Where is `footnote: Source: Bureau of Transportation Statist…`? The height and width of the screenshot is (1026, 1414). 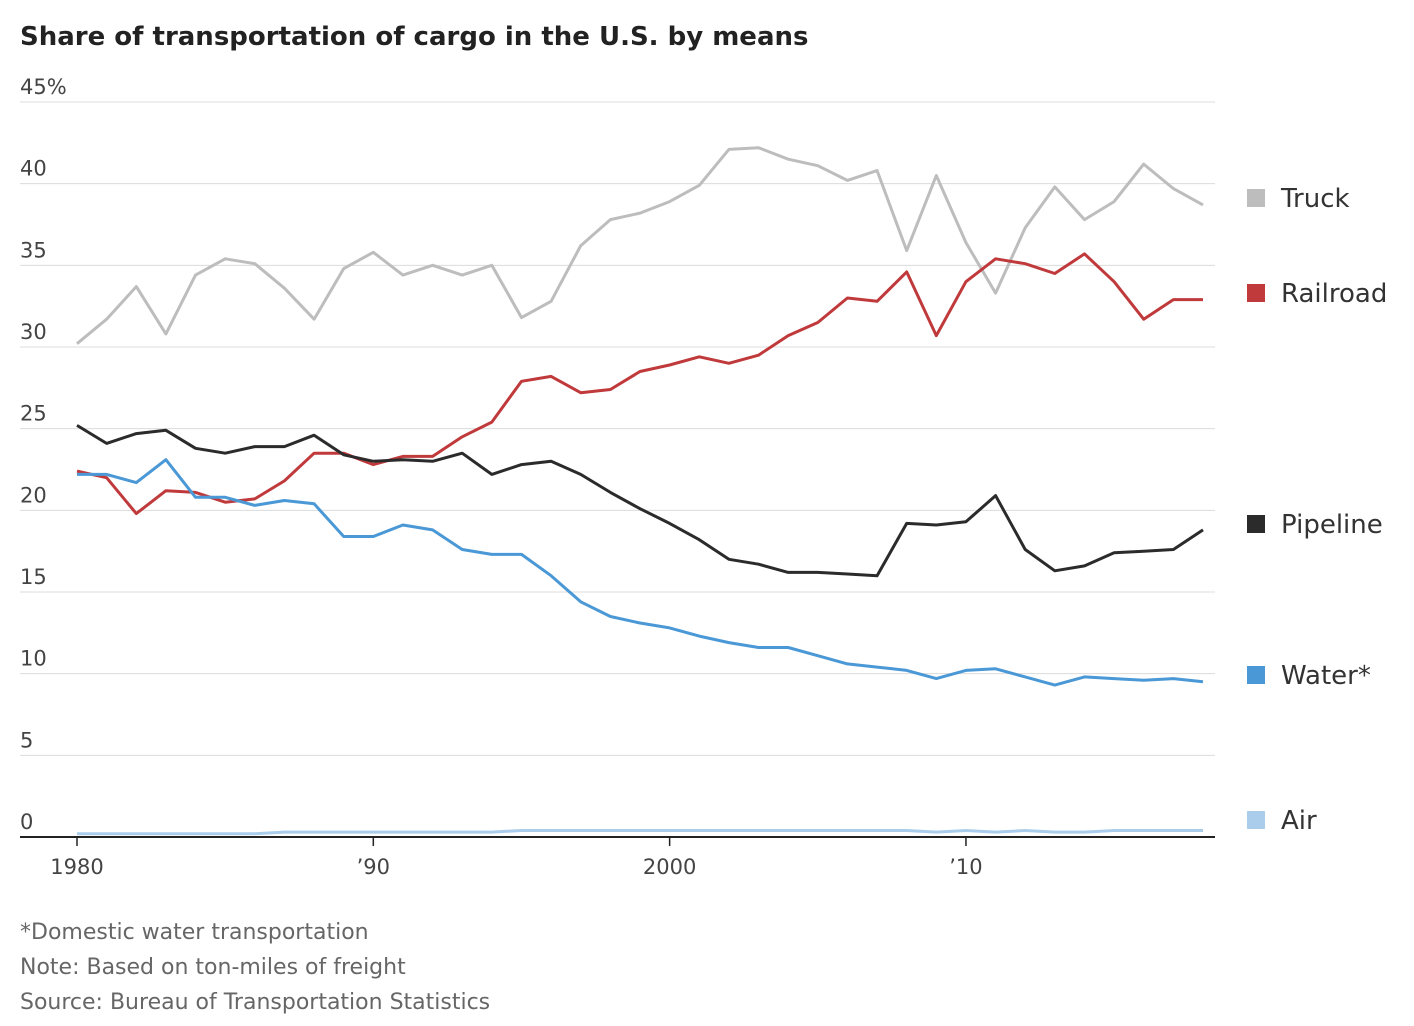
footnote: Source: Bureau of Transportation Statist… is located at coordinates (255, 1002).